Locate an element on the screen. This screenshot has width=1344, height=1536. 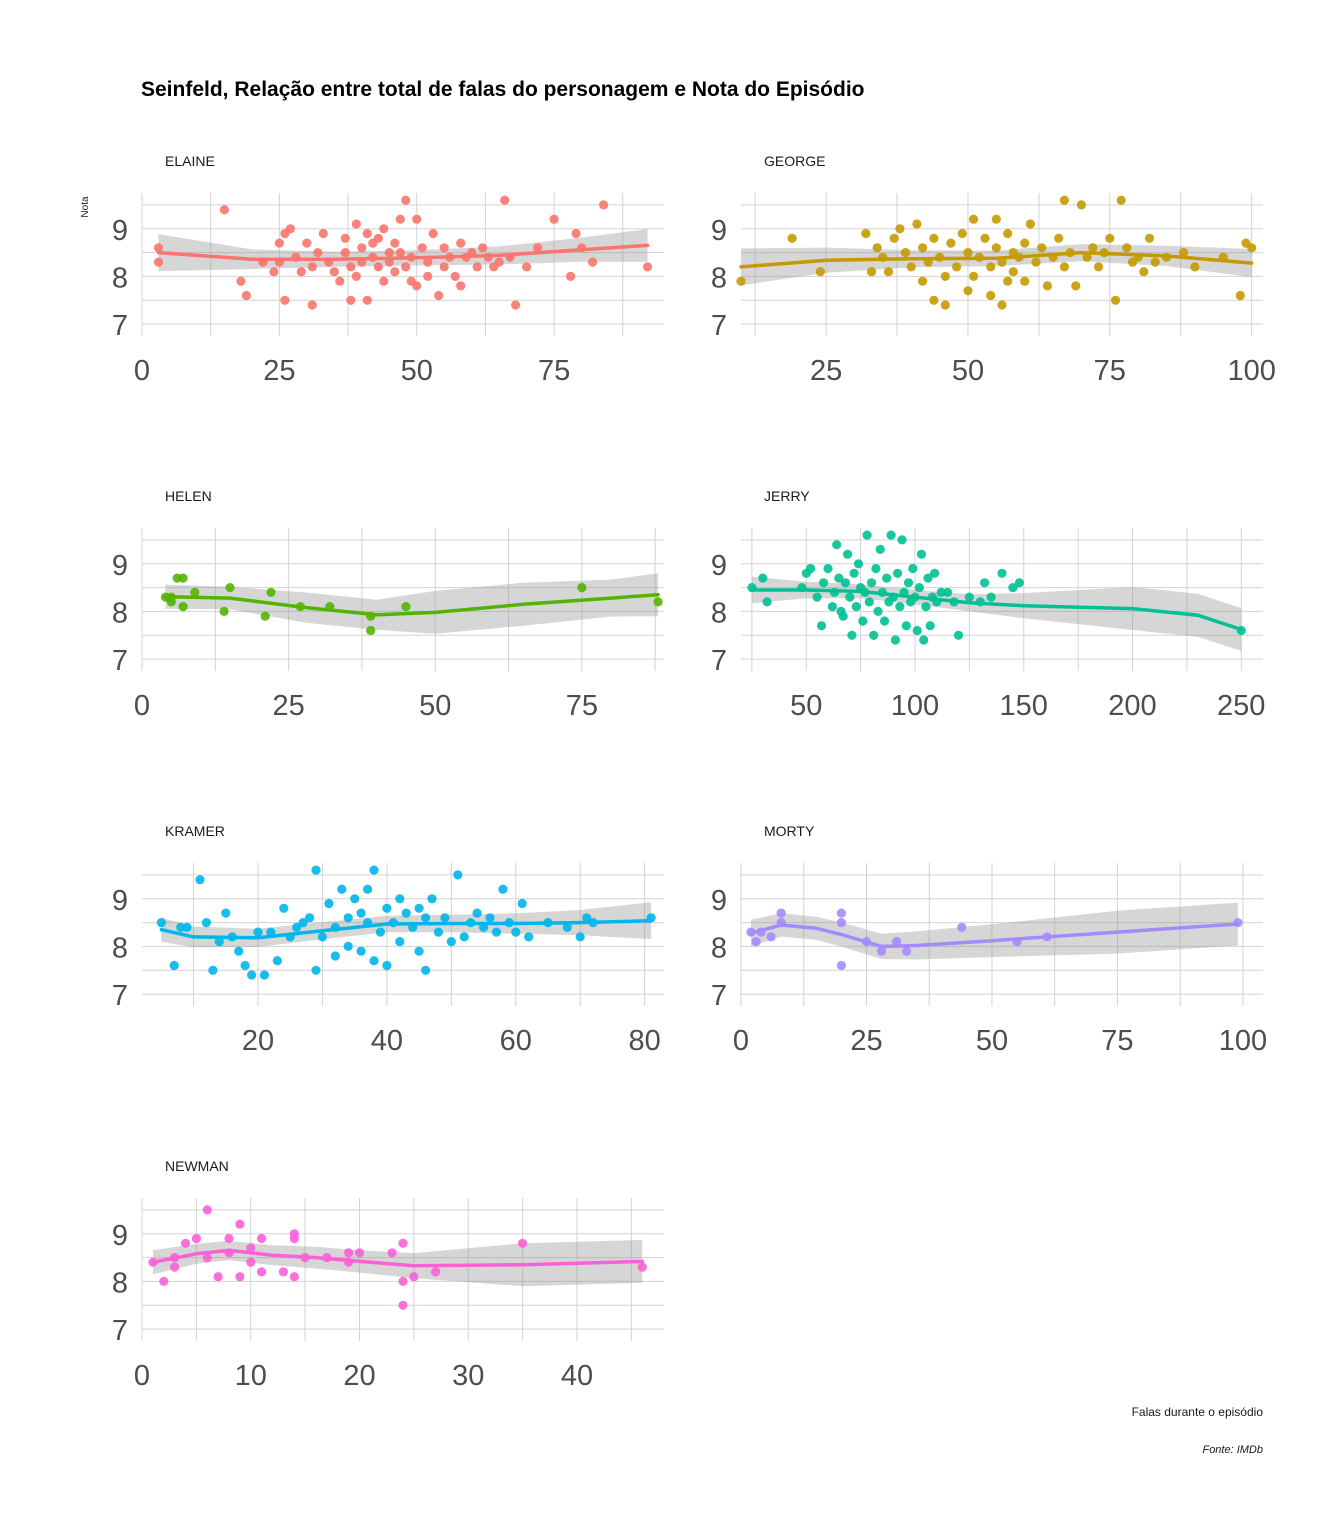
confidence-band-jerry is located at coordinates (996, 613).